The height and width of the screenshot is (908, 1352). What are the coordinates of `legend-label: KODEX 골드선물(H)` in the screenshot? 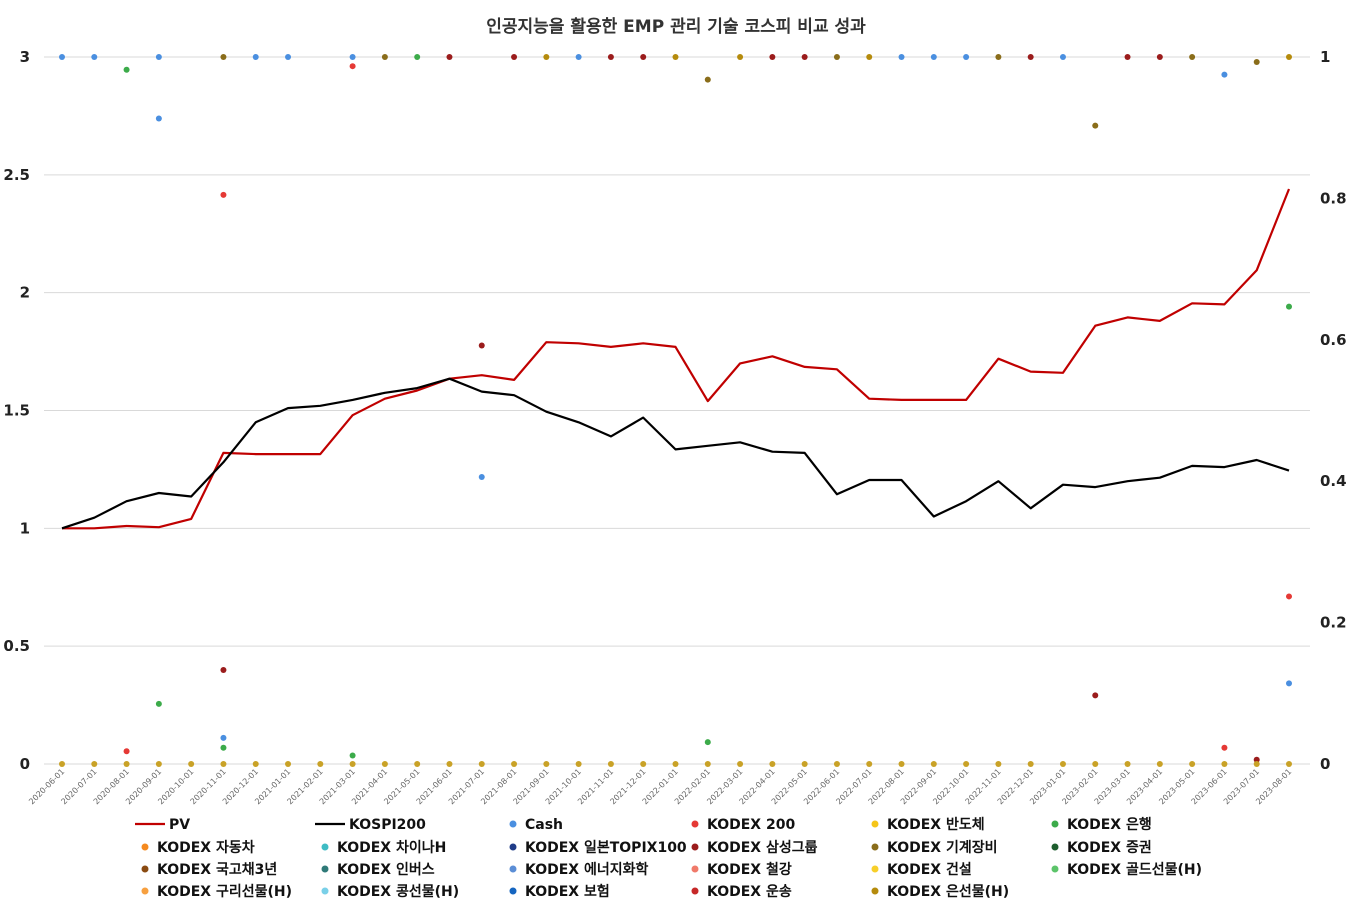 It's located at (1134, 870).